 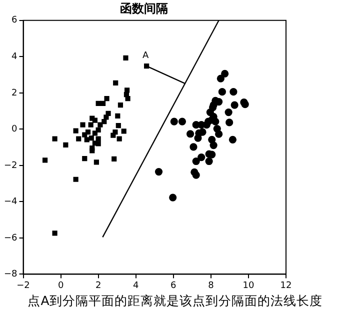 What do you see at coordinates (286, 285) in the screenshot?
I see `x-tick-label: 12` at bounding box center [286, 285].